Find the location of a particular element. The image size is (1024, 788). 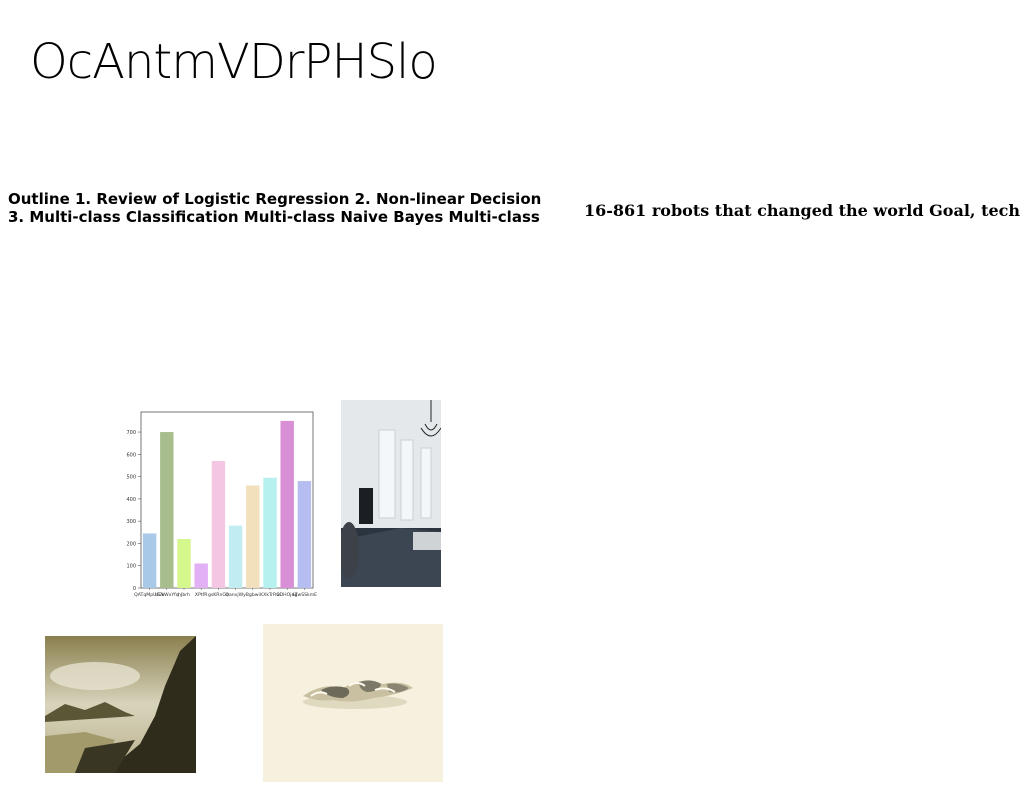

paper-clips-photo is located at coordinates (353, 703).